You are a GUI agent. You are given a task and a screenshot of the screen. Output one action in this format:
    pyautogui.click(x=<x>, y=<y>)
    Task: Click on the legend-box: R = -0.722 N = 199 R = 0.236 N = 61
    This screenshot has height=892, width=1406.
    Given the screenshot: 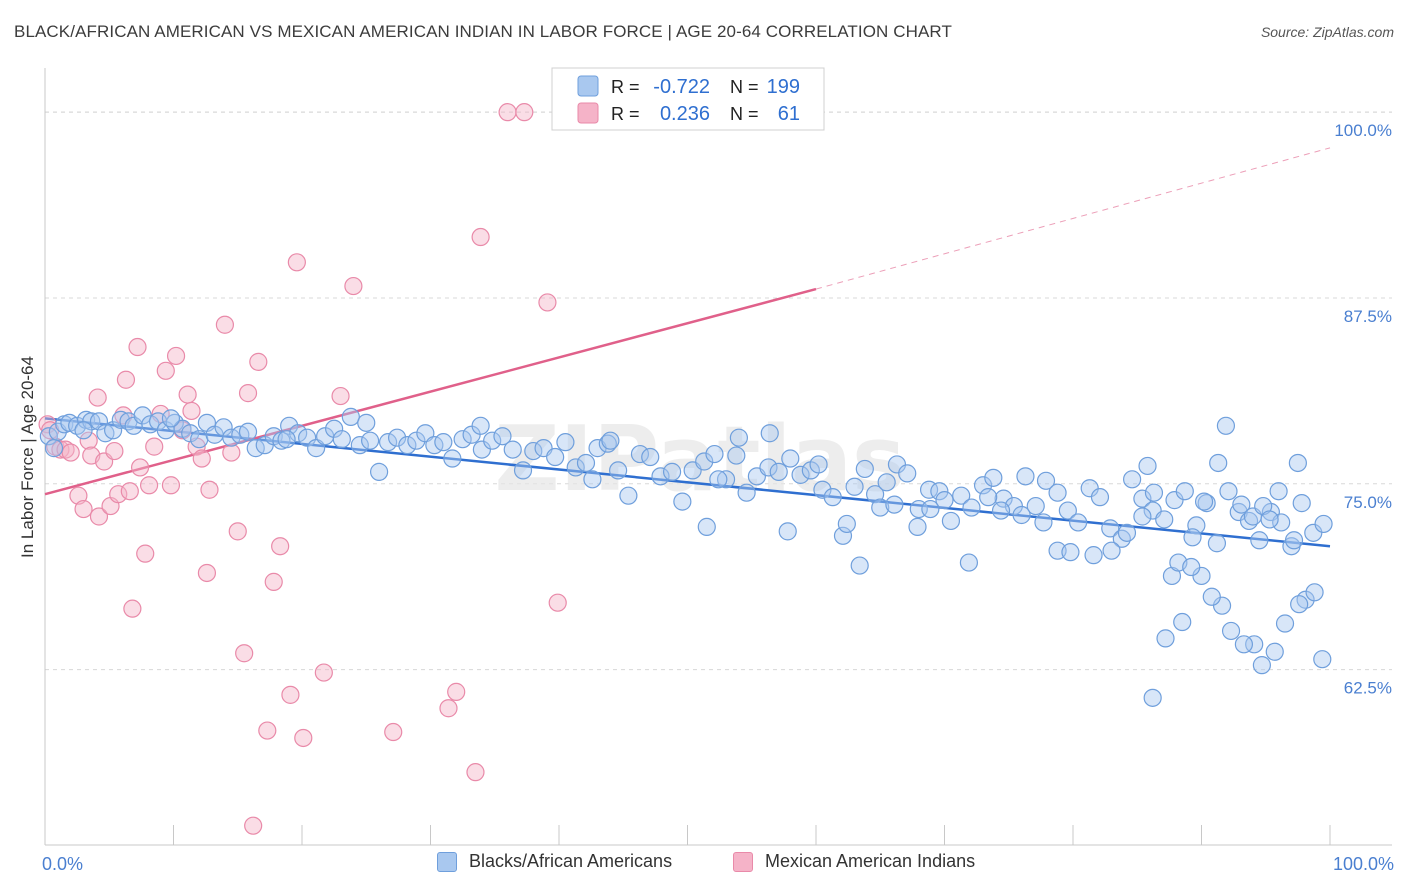 What is the action you would take?
    pyautogui.click(x=688, y=99)
    